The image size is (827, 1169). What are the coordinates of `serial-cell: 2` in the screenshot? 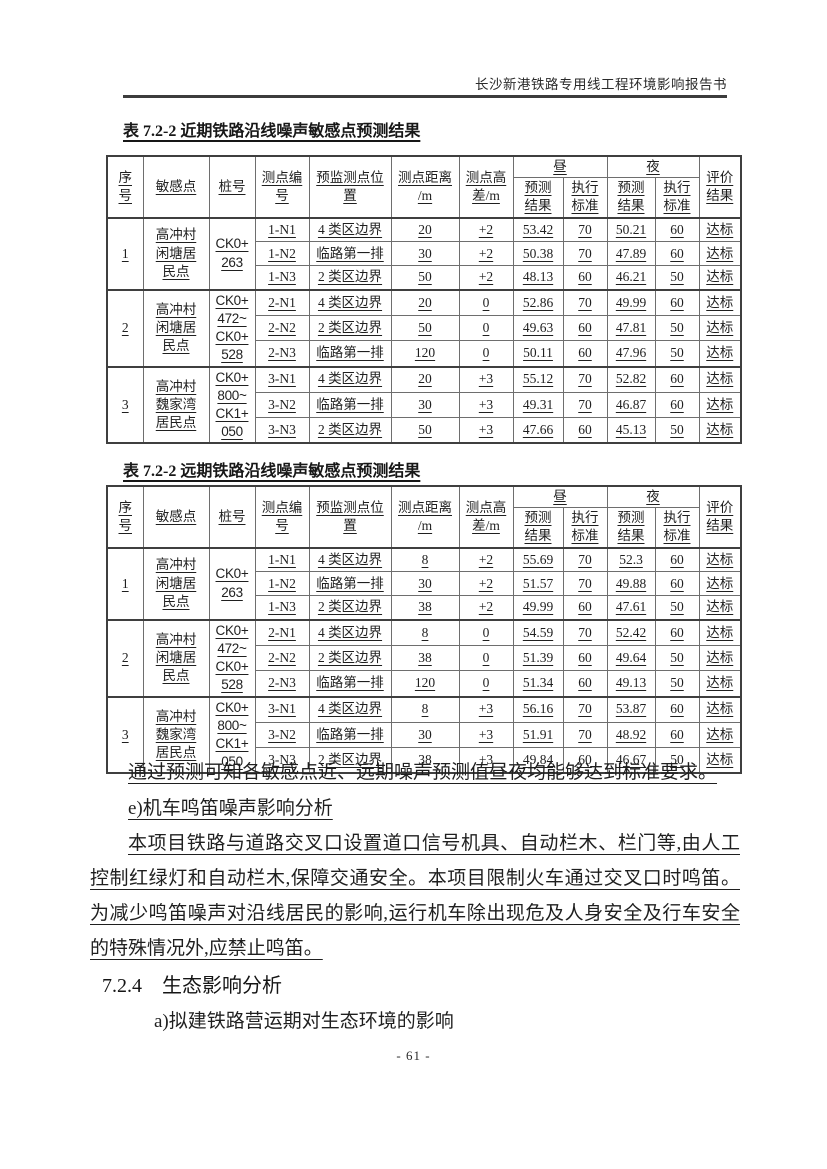 It's located at (125, 658).